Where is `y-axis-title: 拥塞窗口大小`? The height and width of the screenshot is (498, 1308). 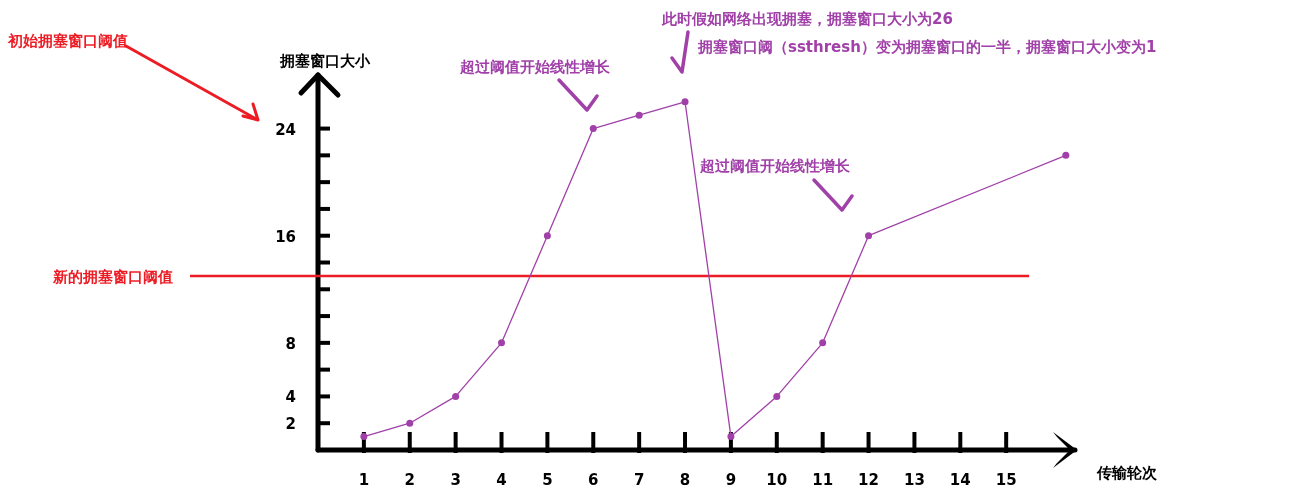
y-axis-title: 拥塞窗口大小 is located at coordinates (325, 61).